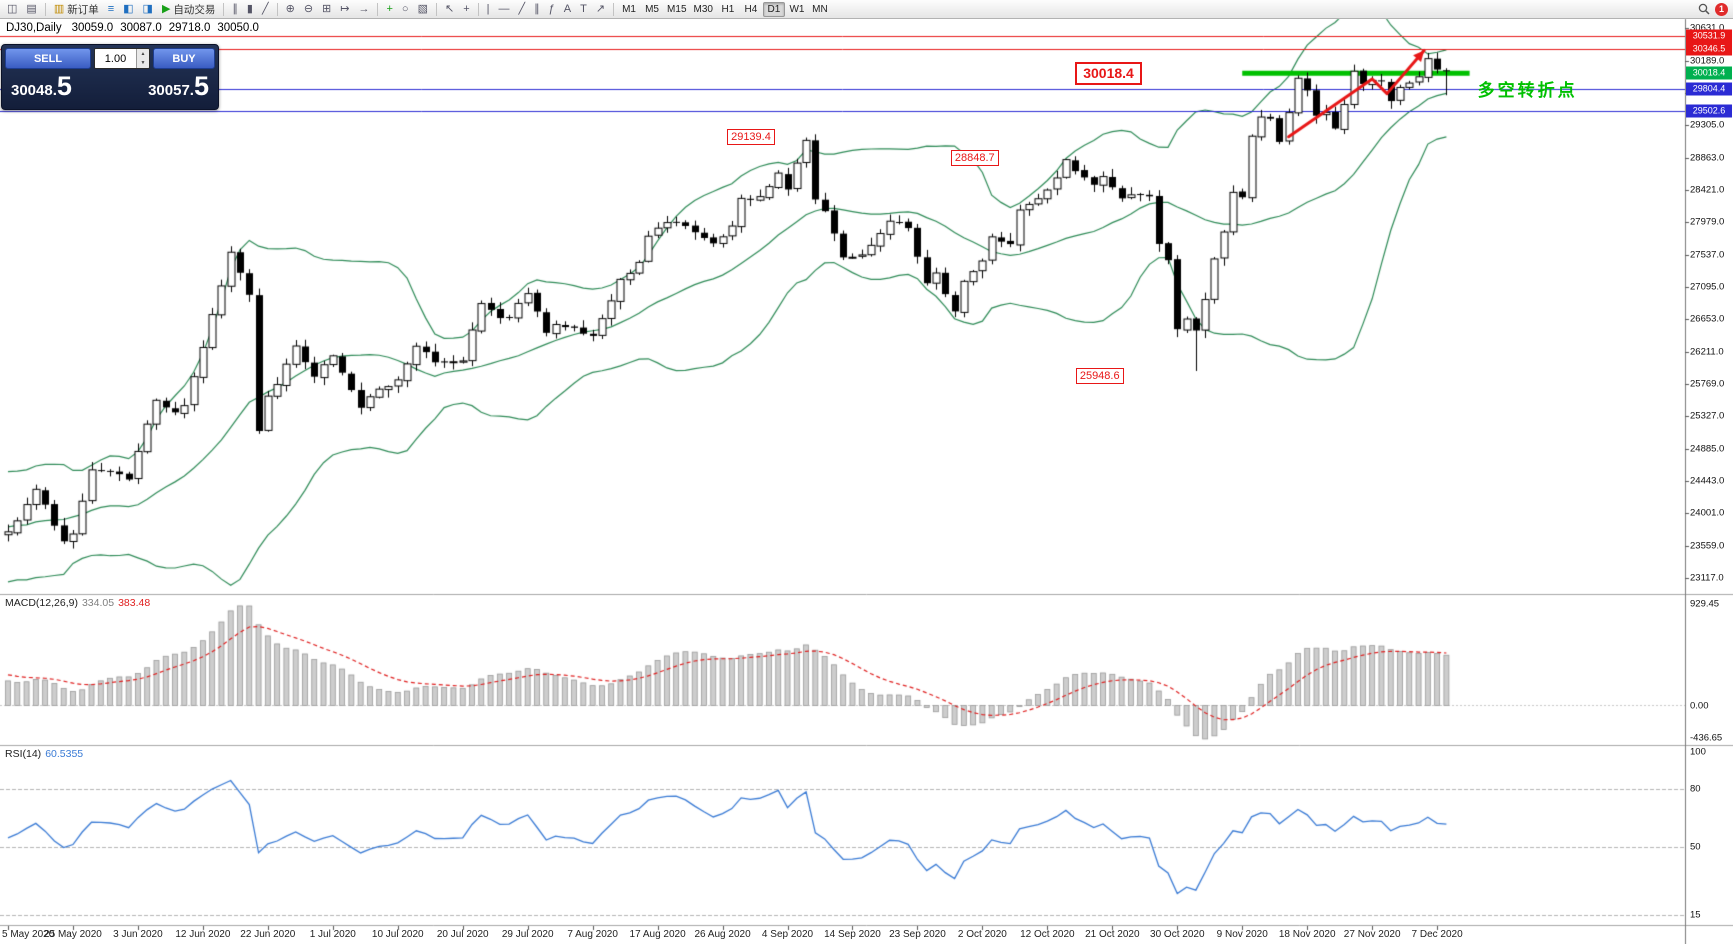  What do you see at coordinates (703, 9) in the screenshot?
I see `timeframe-button-m30: M30` at bounding box center [703, 9].